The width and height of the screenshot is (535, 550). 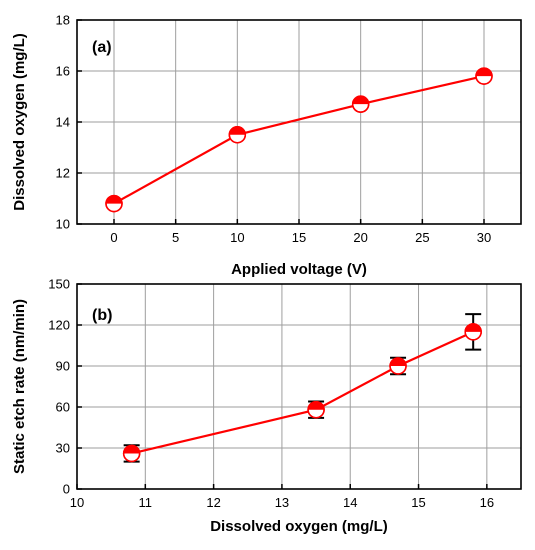 I want to click on y-tick-label: 150, so click(x=59, y=284).